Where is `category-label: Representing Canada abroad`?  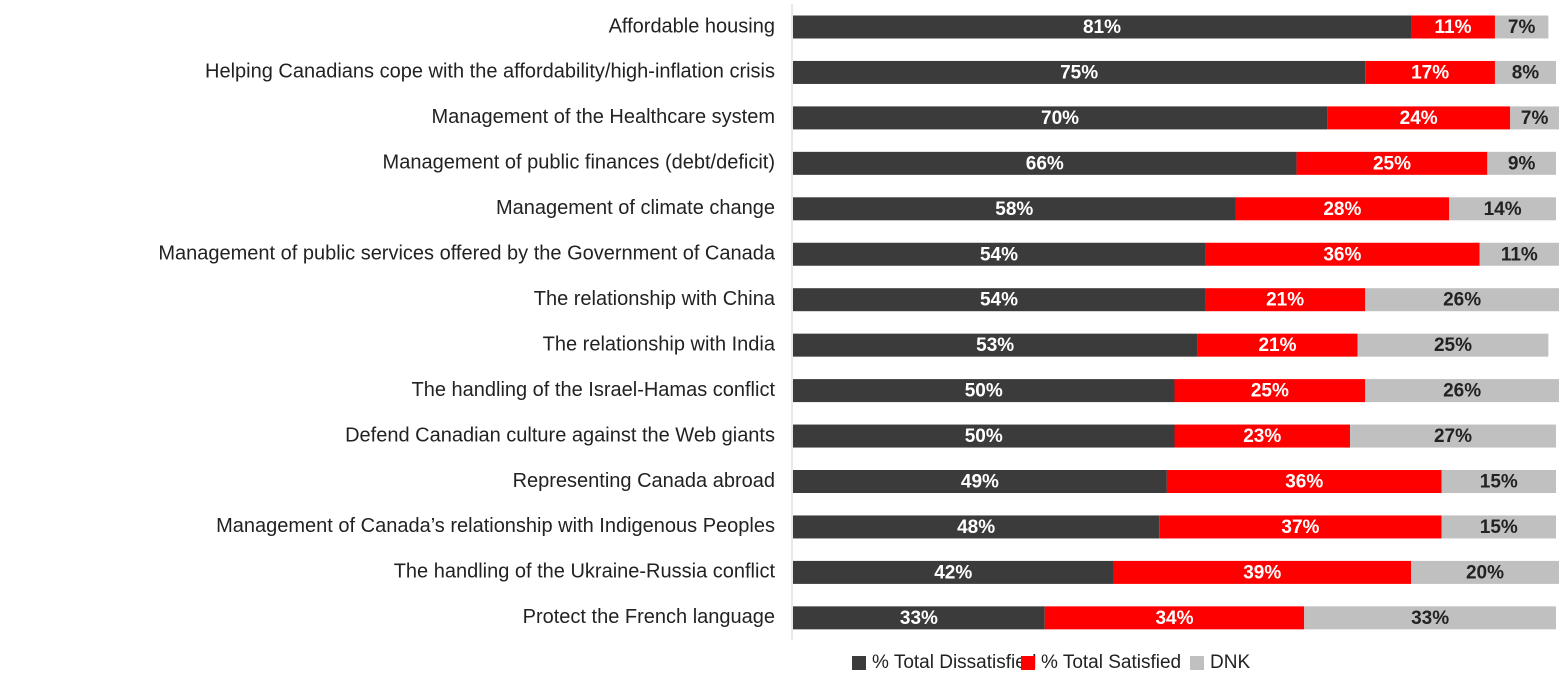 category-label: Representing Canada abroad is located at coordinates (644, 481).